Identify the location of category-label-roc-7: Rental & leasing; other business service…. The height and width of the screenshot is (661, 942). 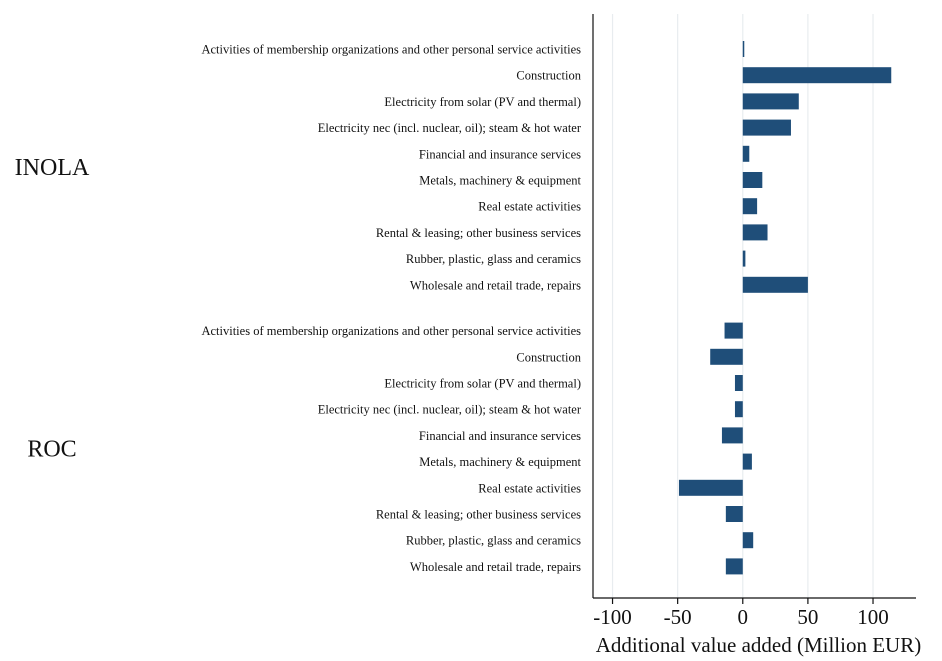
(478, 515).